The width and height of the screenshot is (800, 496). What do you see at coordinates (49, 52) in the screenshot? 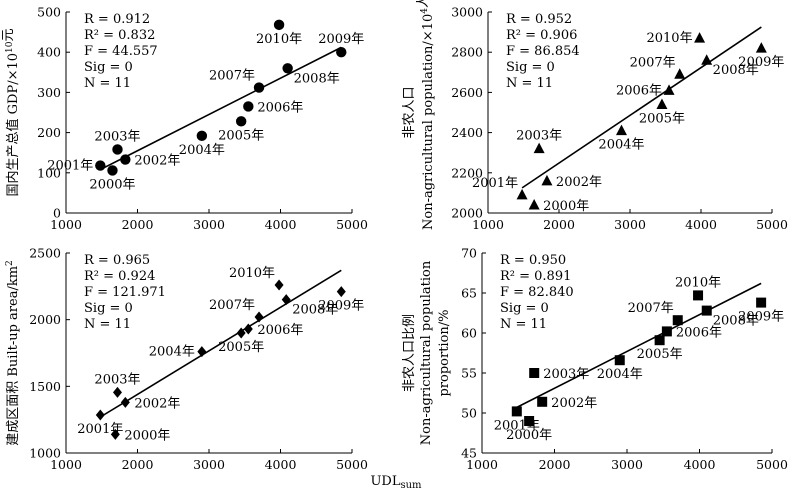
I see `y-tick-label: 400` at bounding box center [49, 52].